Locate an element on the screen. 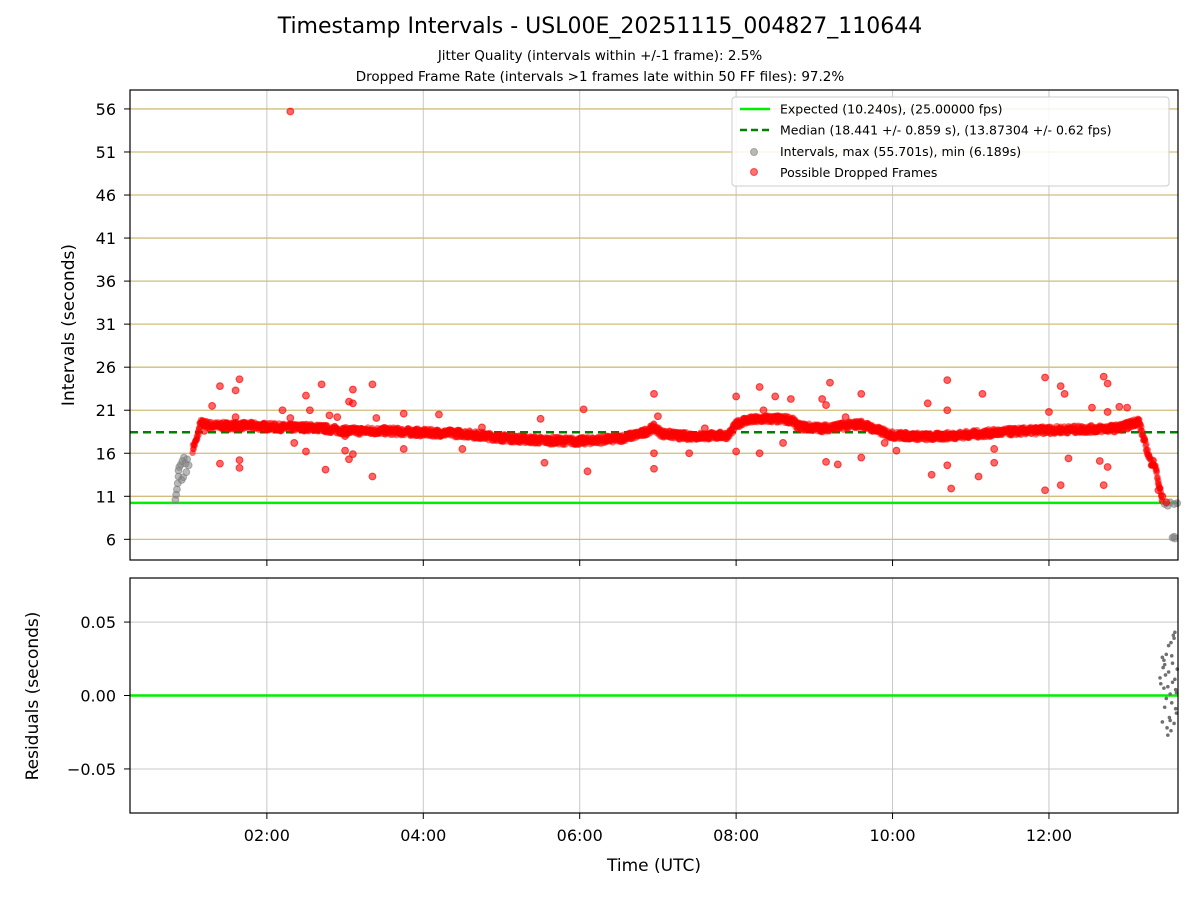 The image size is (1200, 900). dropped-band-point is located at coordinates (1157, 471).